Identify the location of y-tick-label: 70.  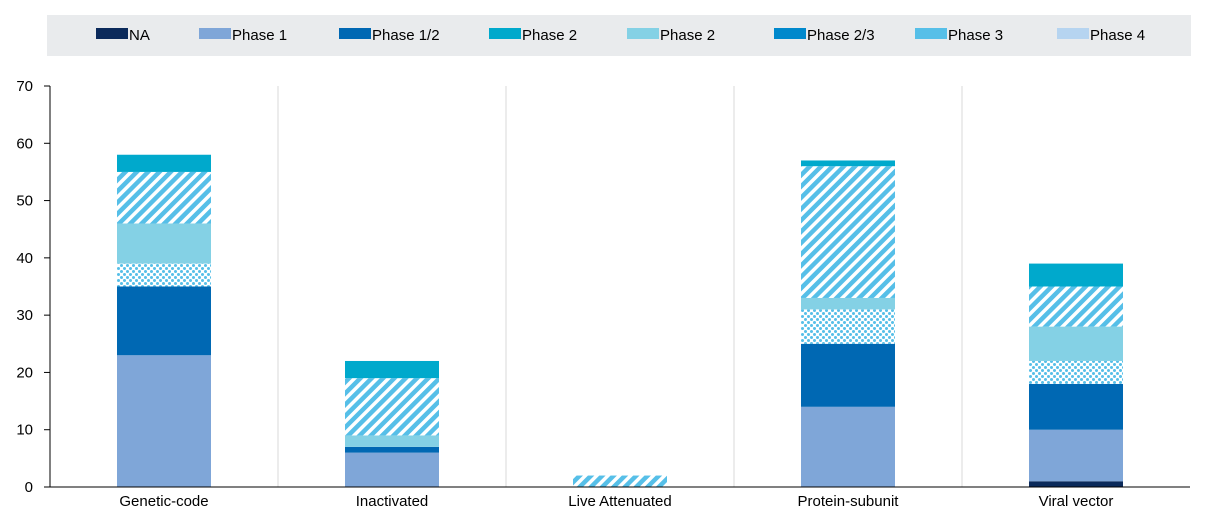
(24, 86).